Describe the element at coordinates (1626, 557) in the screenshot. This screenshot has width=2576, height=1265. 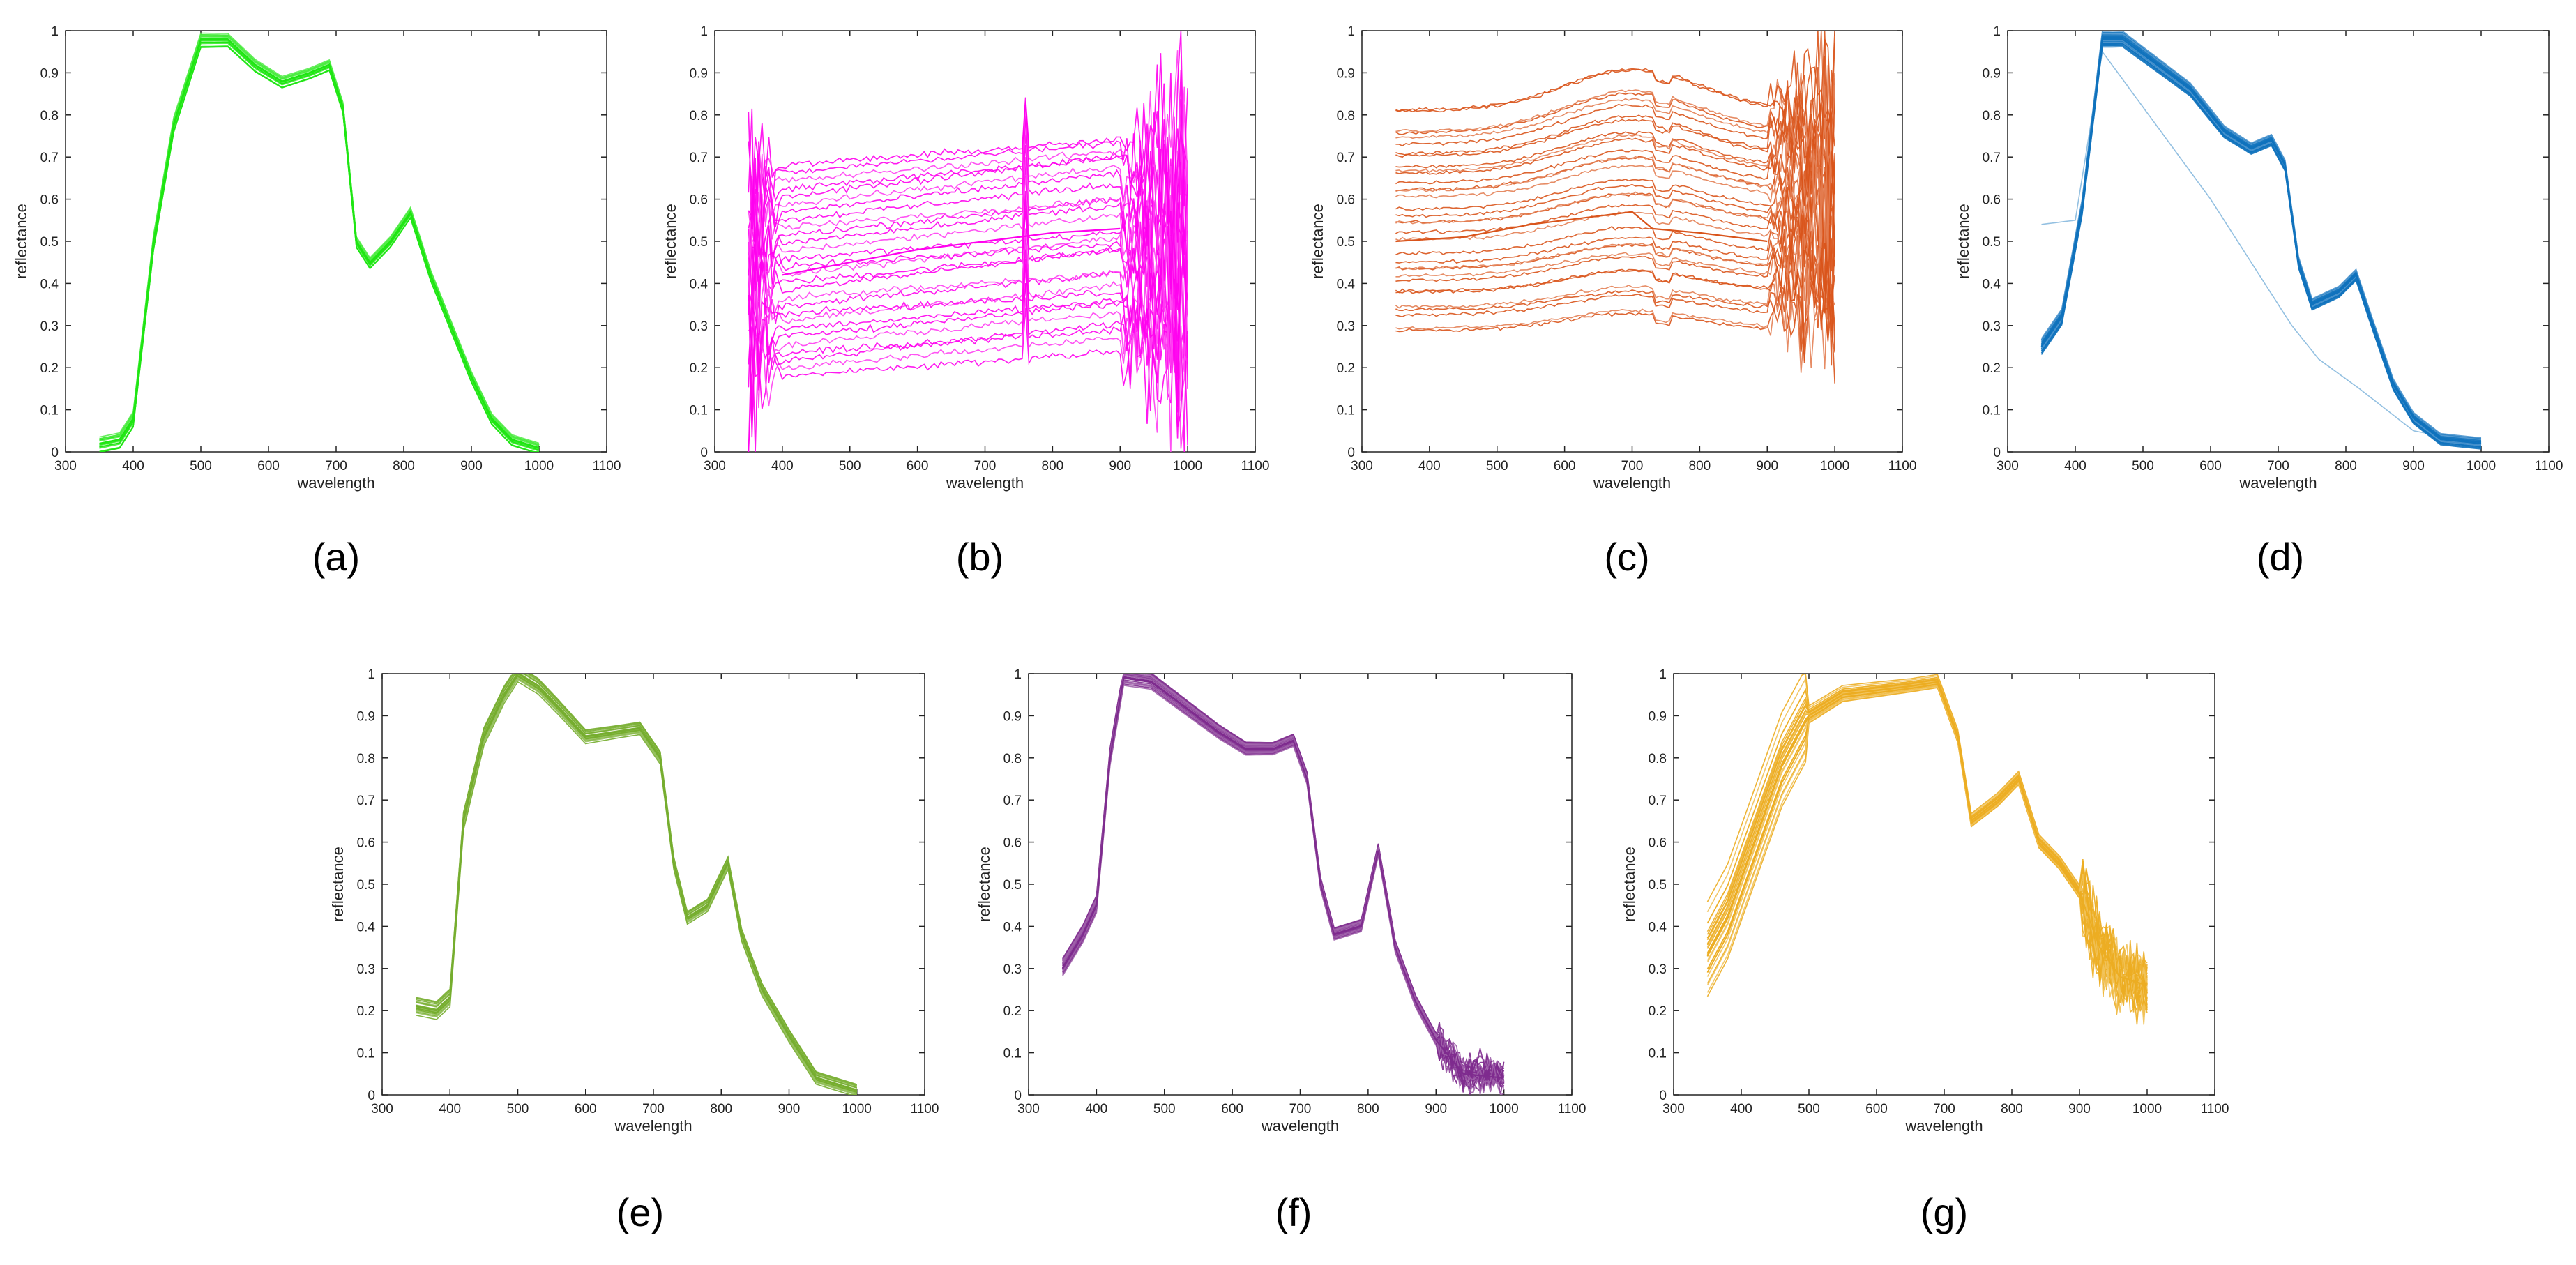
I see `panel-caption: (c)` at that location.